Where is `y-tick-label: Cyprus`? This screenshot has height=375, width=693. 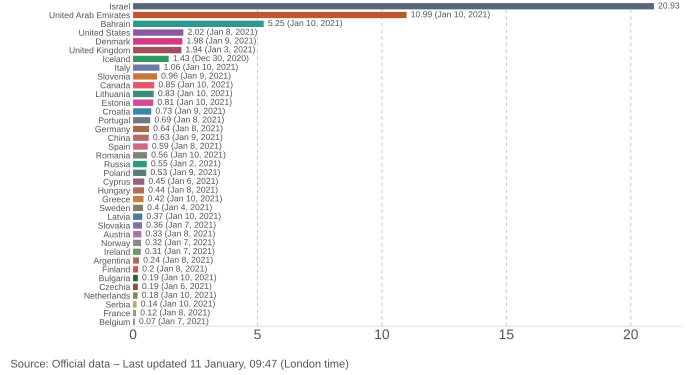 y-tick-label: Cyprus is located at coordinates (116, 182).